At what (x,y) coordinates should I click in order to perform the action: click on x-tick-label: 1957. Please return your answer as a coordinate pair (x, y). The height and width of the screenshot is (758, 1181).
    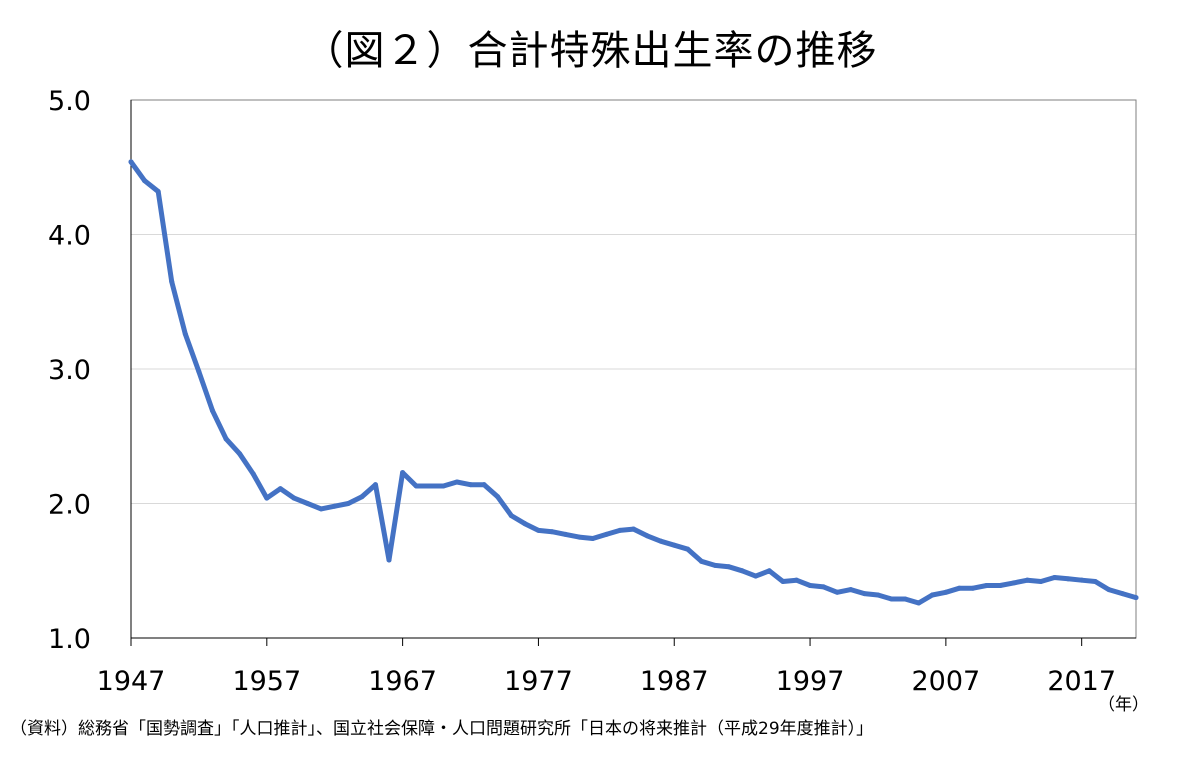
    Looking at the image, I should click on (266, 681).